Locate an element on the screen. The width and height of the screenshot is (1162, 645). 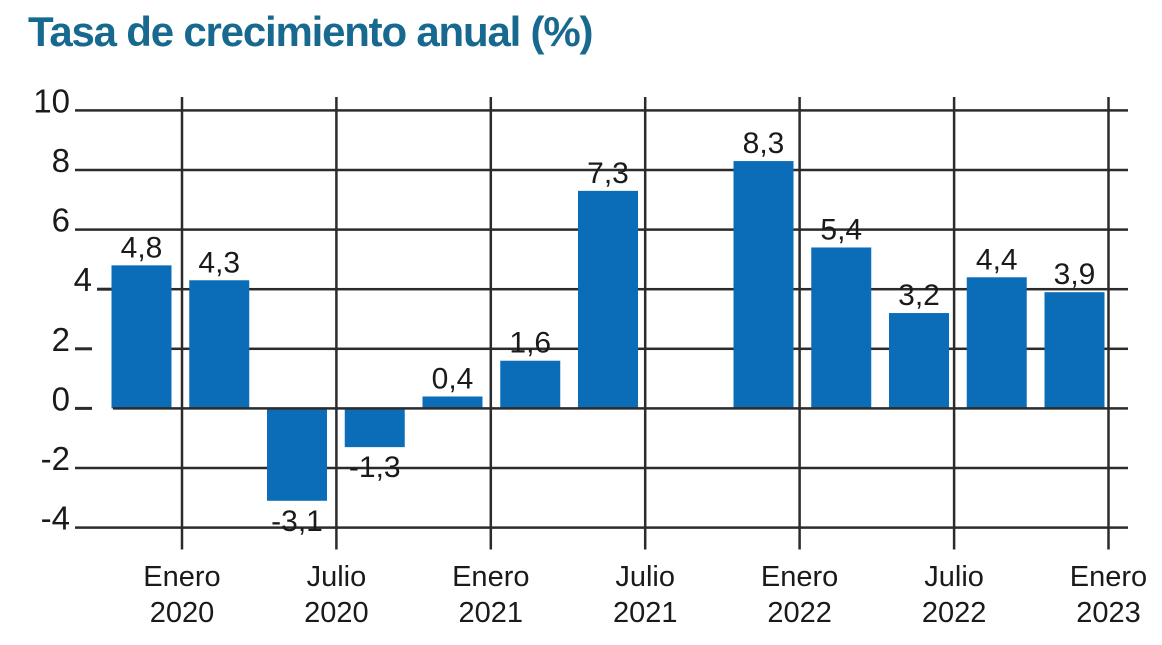
bar-value-label: 4,4 is located at coordinates (997, 259).